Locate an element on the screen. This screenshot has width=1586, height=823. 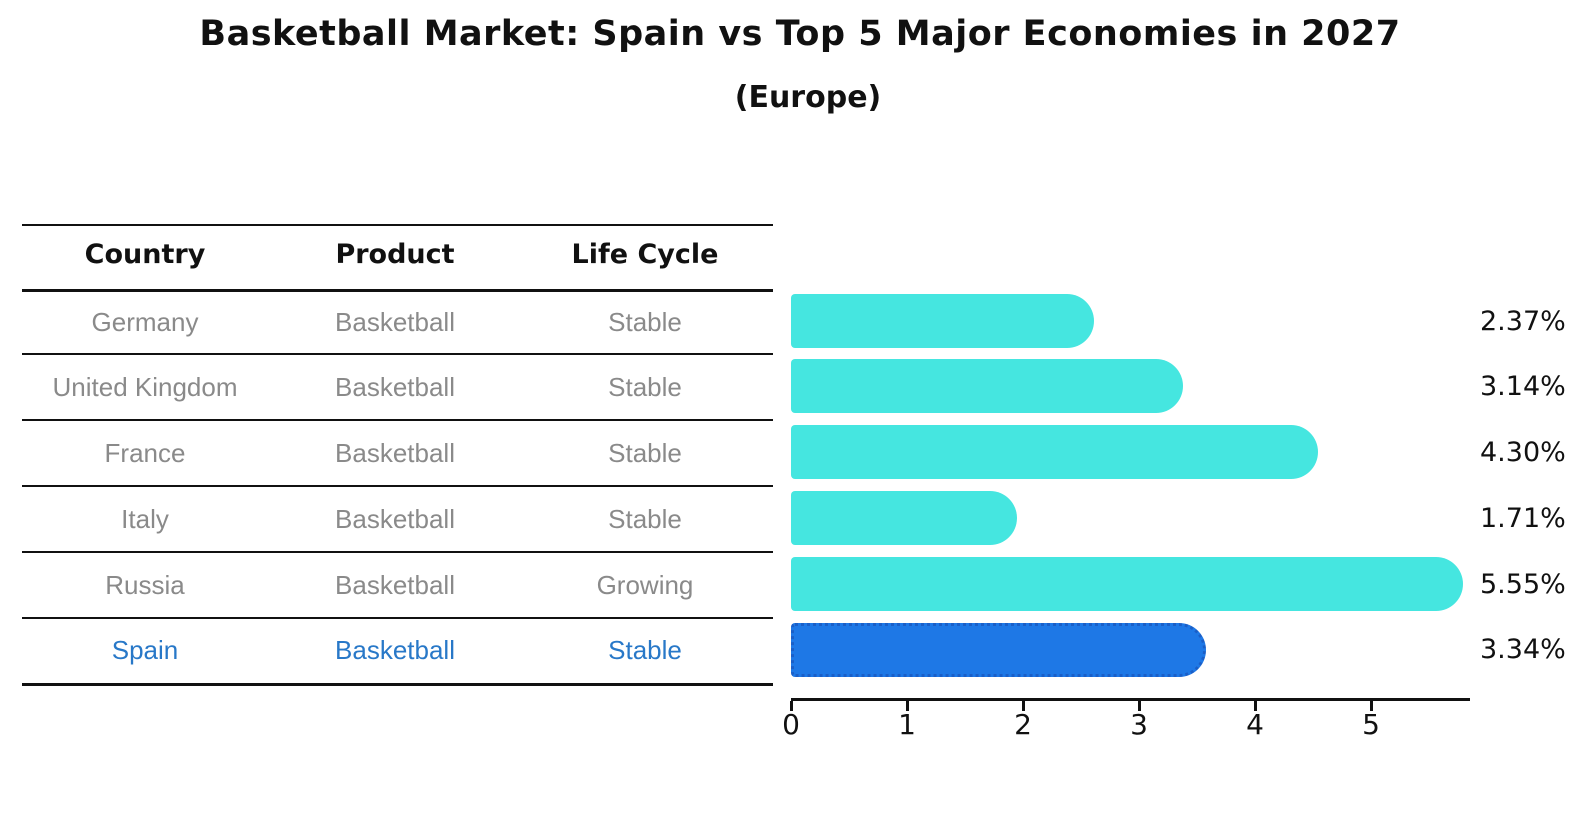
bar-france is located at coordinates (1054, 452).